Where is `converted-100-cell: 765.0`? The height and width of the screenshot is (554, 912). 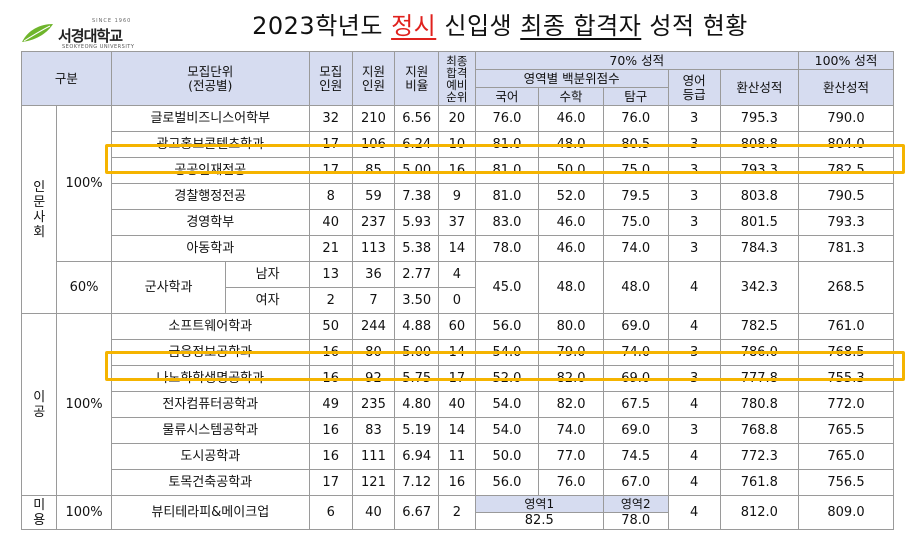
converted-100-cell: 765.0 is located at coordinates (846, 456).